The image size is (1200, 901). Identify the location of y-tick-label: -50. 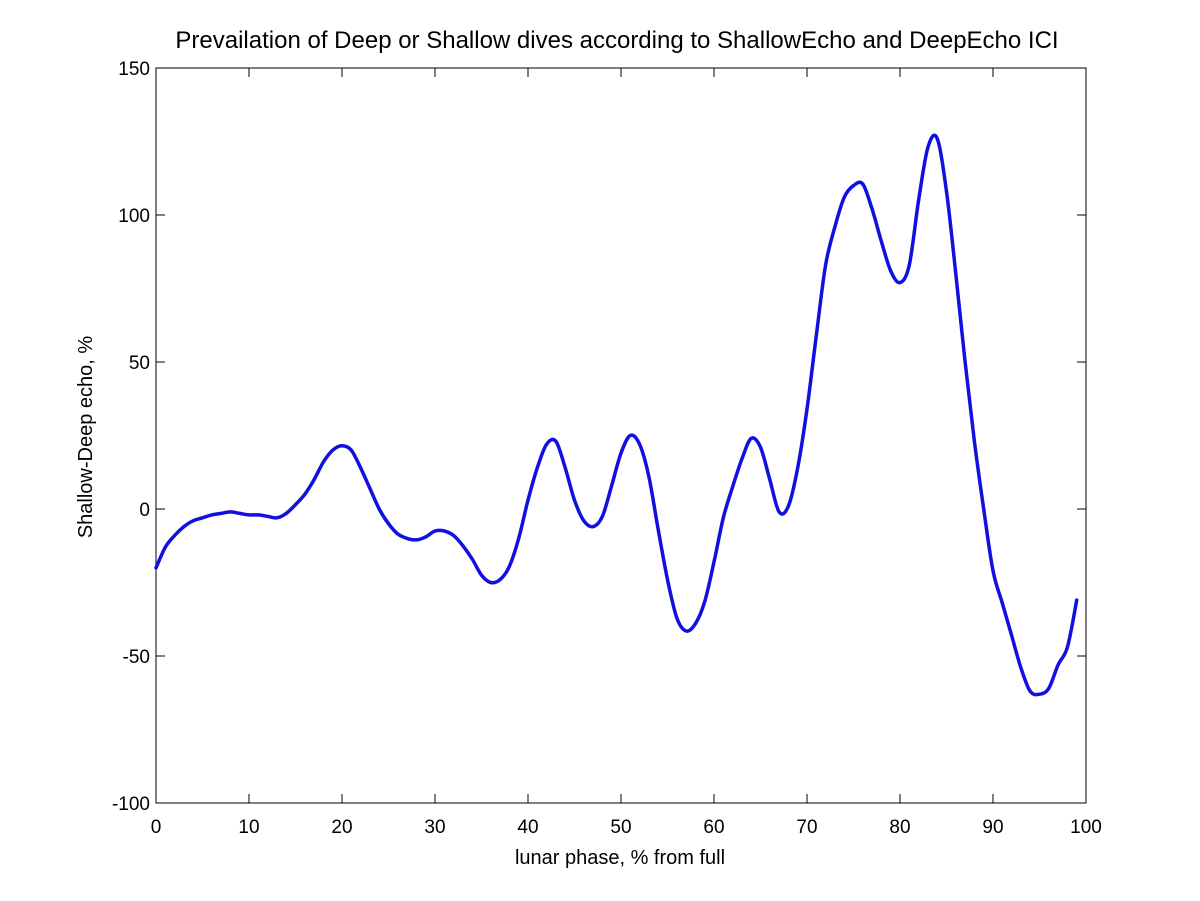
(136, 657).